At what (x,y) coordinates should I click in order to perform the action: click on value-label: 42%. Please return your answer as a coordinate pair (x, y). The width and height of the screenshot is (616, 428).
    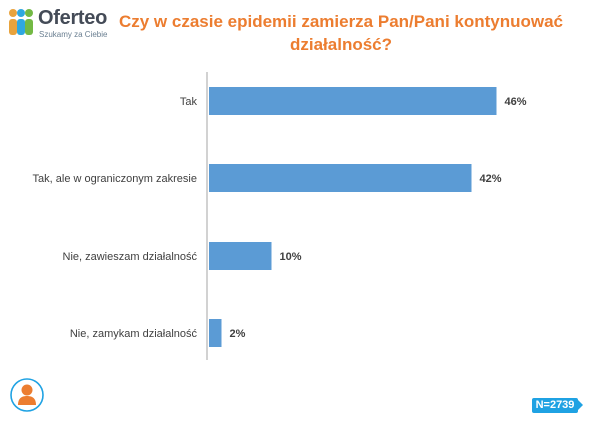
    Looking at the image, I should click on (491, 179).